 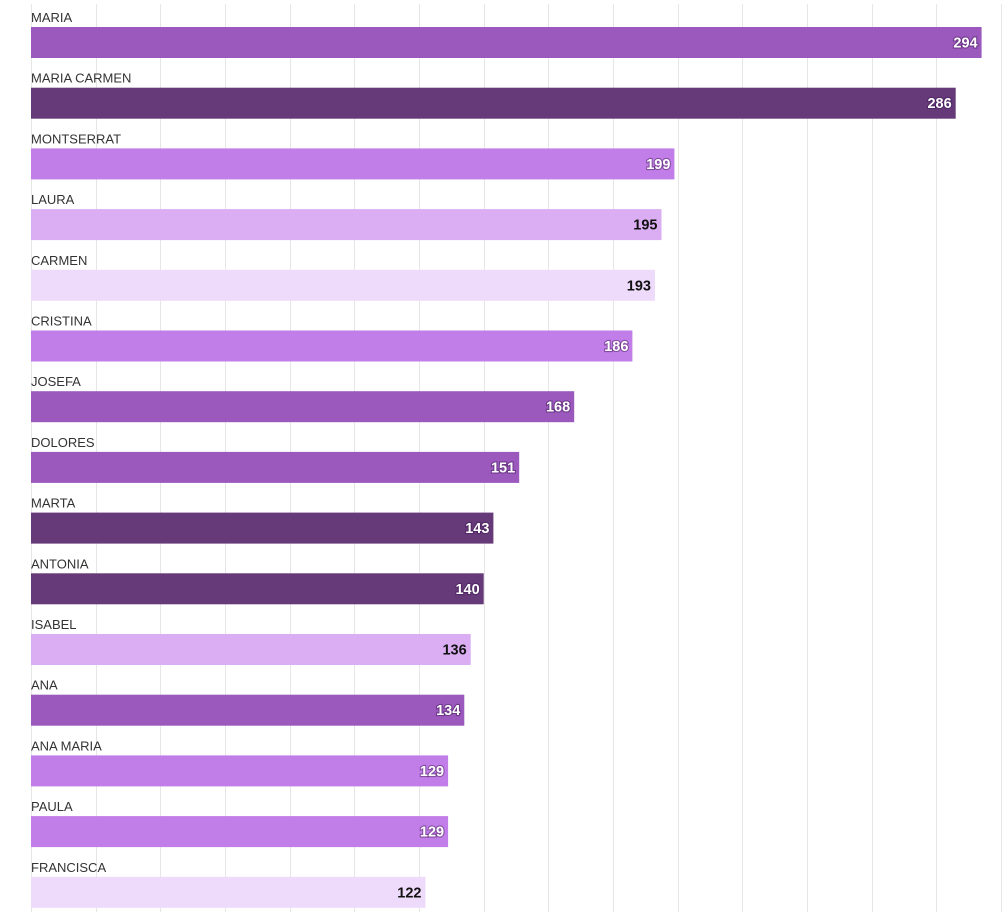 I want to click on value-label: 143, so click(x=477, y=529).